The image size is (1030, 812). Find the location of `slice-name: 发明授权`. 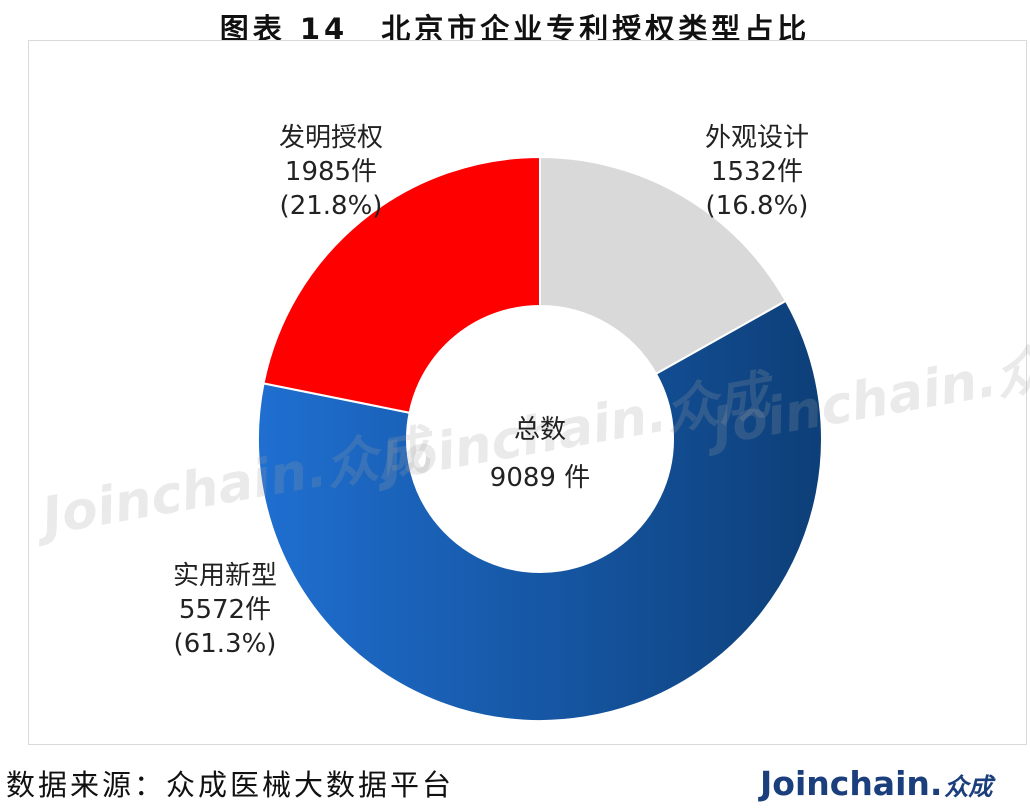

slice-name: 发明授权 is located at coordinates (330, 138).